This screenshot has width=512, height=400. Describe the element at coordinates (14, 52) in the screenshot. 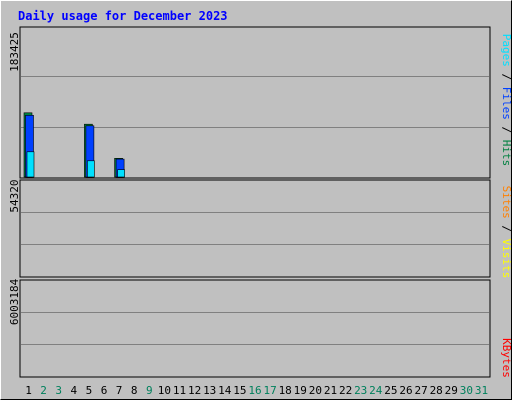

I see `scale-max-hits: 183425` at that location.